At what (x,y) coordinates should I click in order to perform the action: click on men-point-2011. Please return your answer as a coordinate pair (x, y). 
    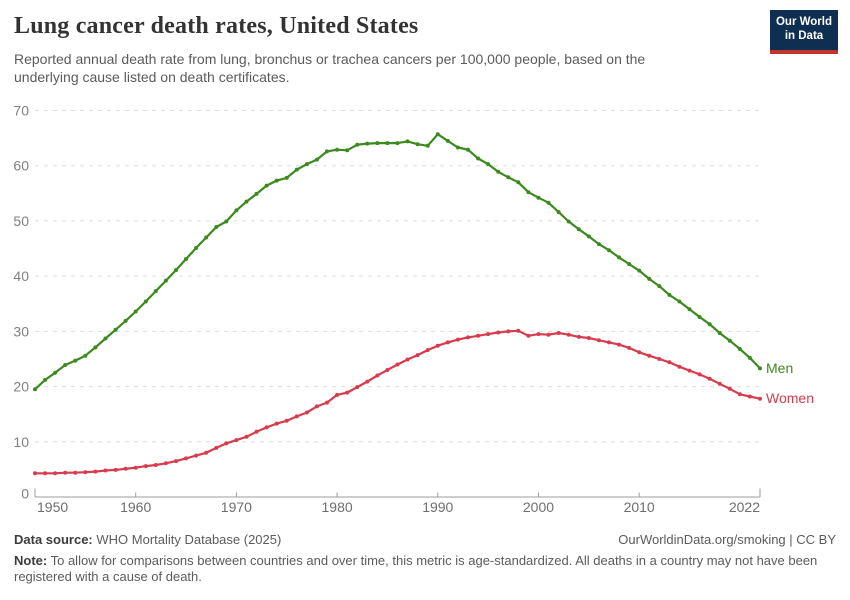
    Looking at the image, I should click on (649, 278).